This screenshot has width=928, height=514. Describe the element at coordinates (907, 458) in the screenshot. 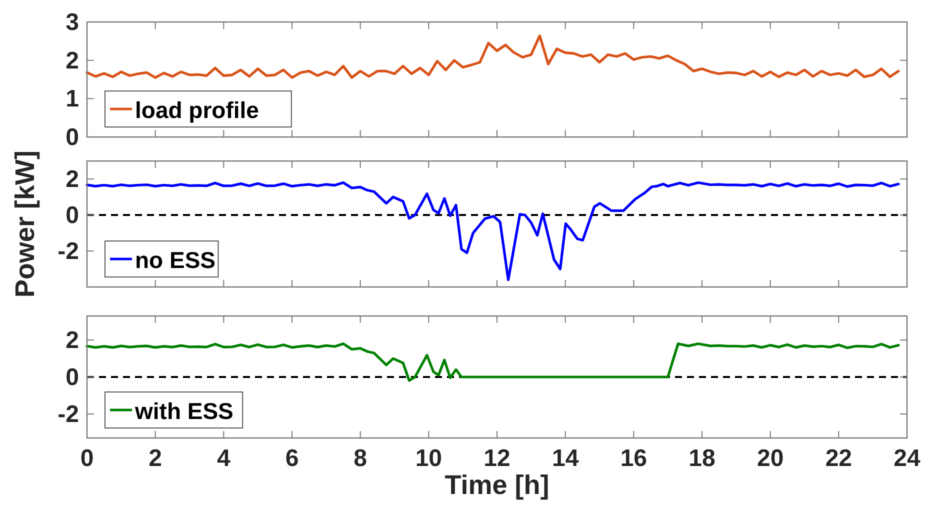

I see `x-tick-label: 24` at that location.